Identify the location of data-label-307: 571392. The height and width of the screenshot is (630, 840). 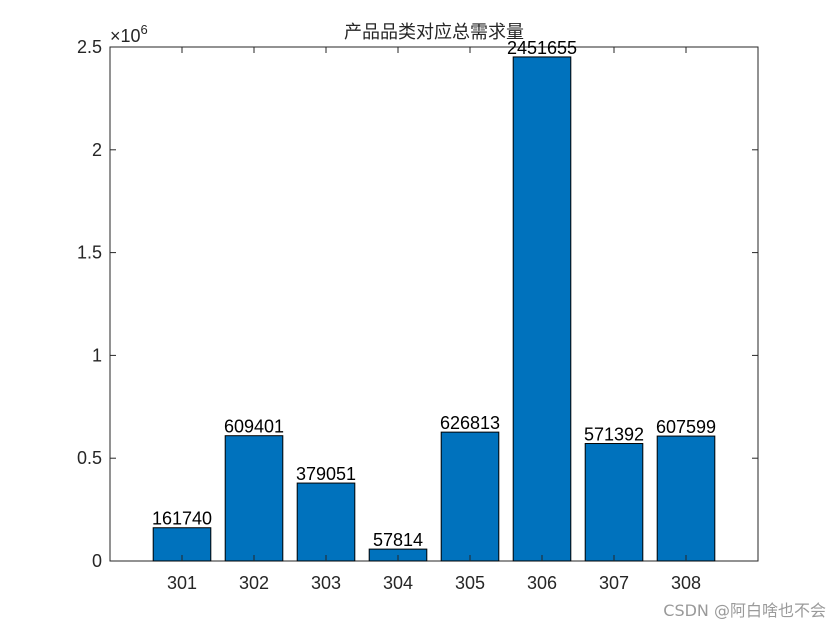
(614, 435).